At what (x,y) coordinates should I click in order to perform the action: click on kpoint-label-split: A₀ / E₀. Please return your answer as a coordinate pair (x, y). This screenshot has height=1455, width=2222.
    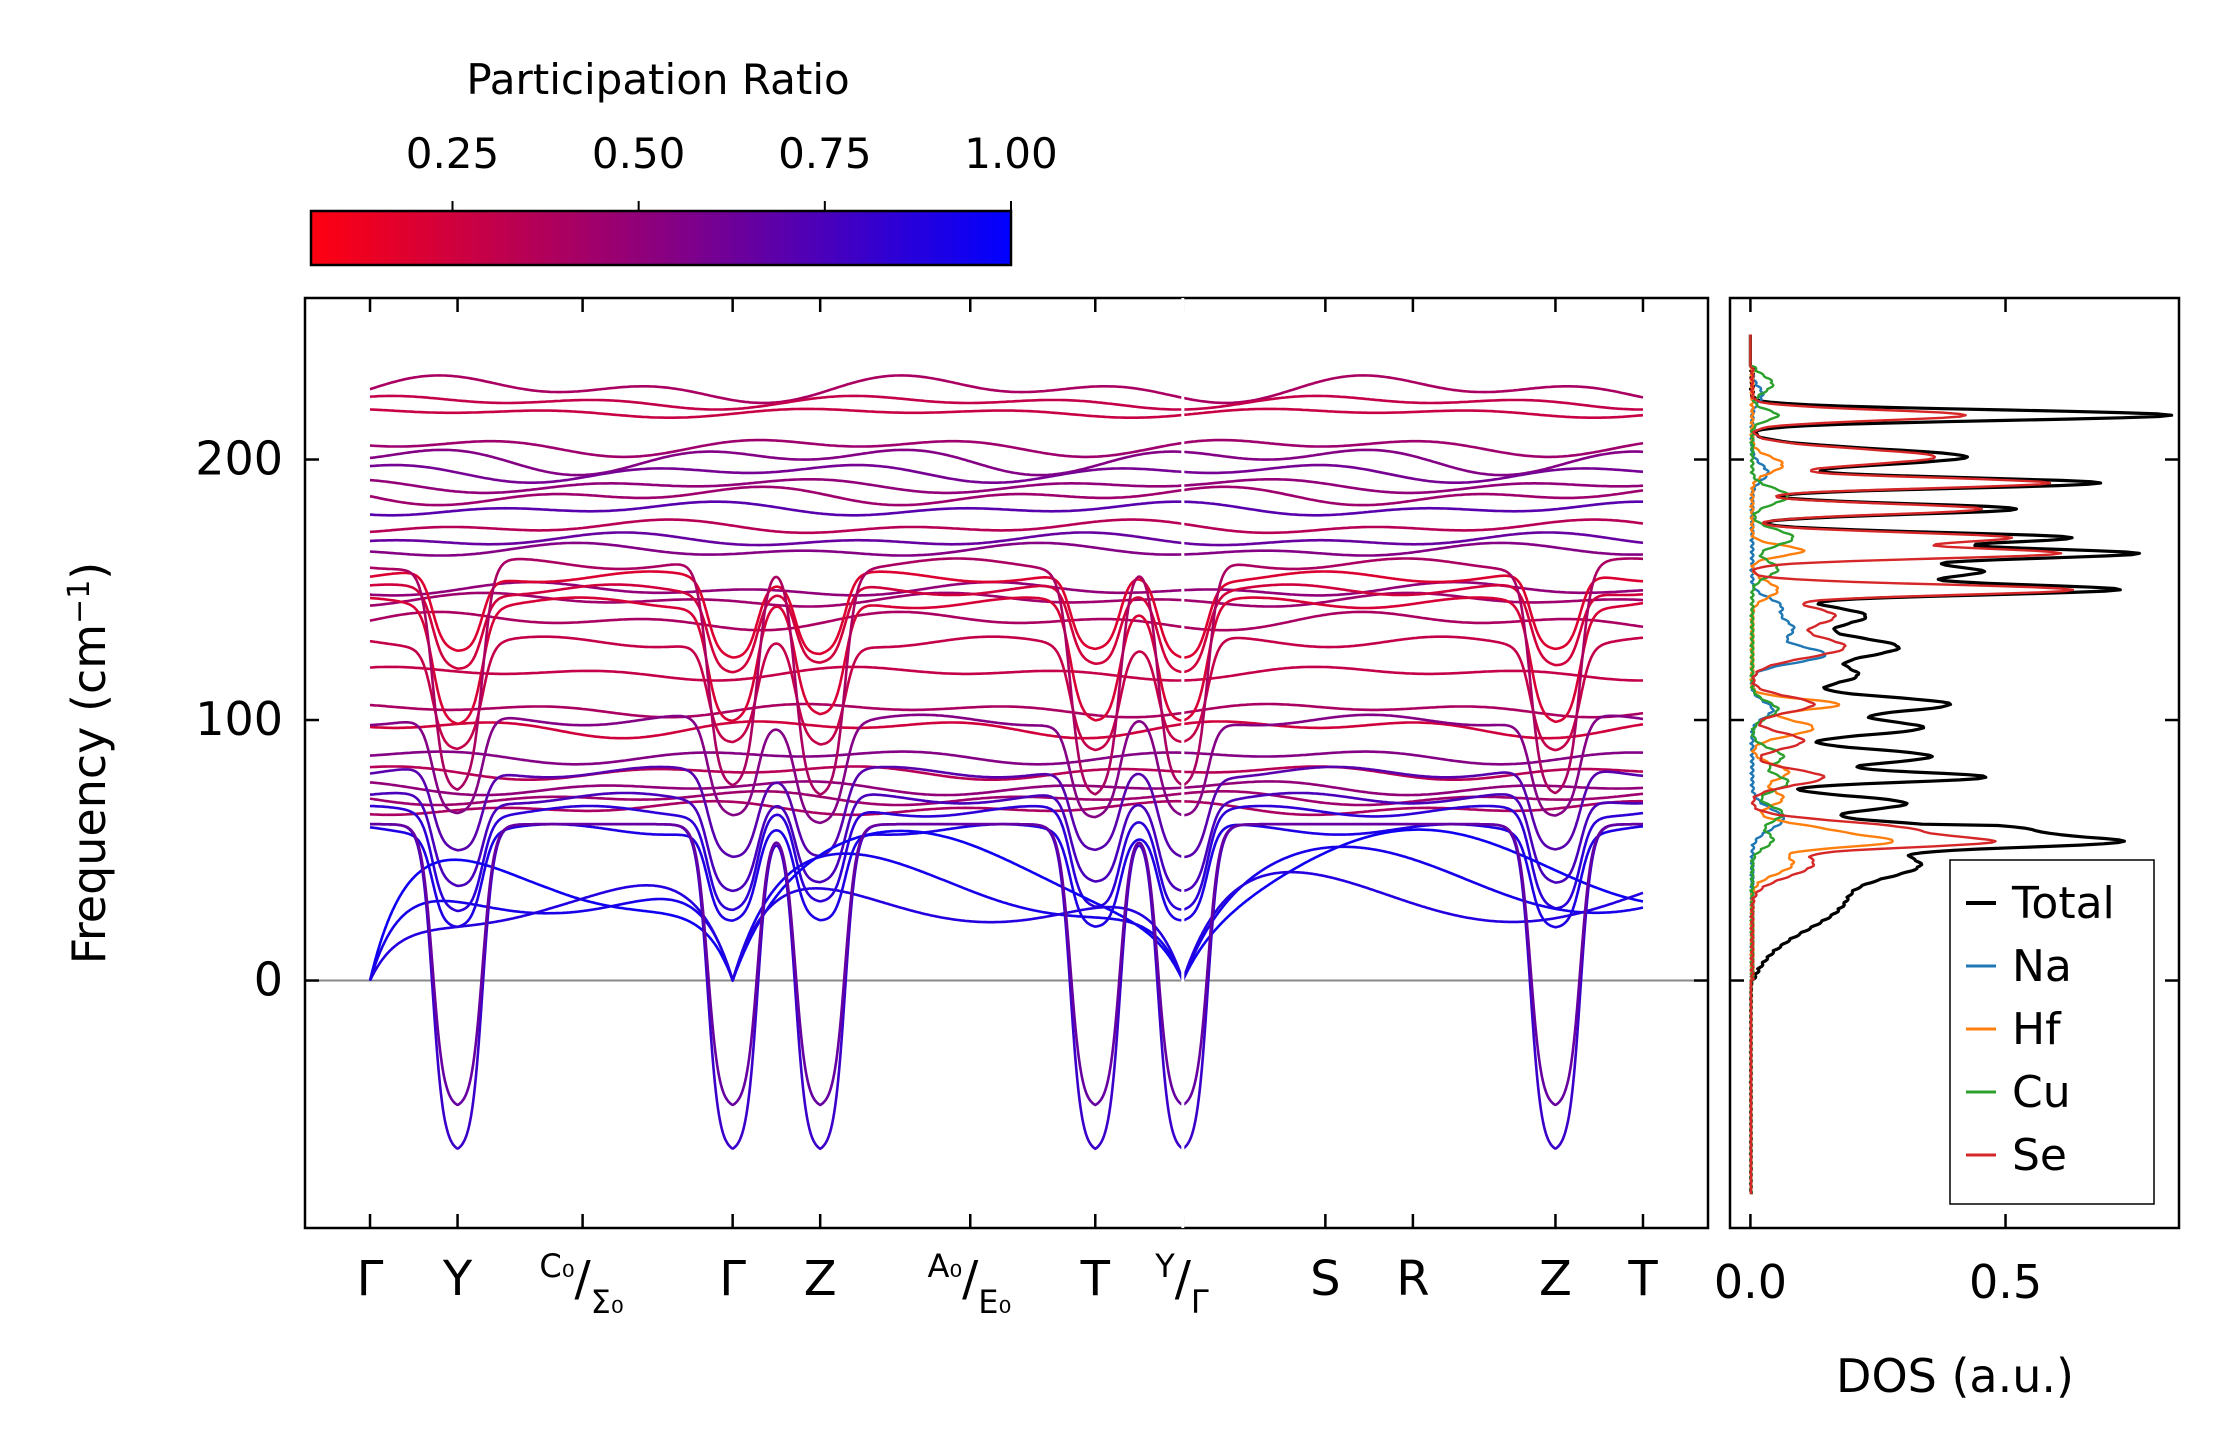
    Looking at the image, I should click on (970, 1284).